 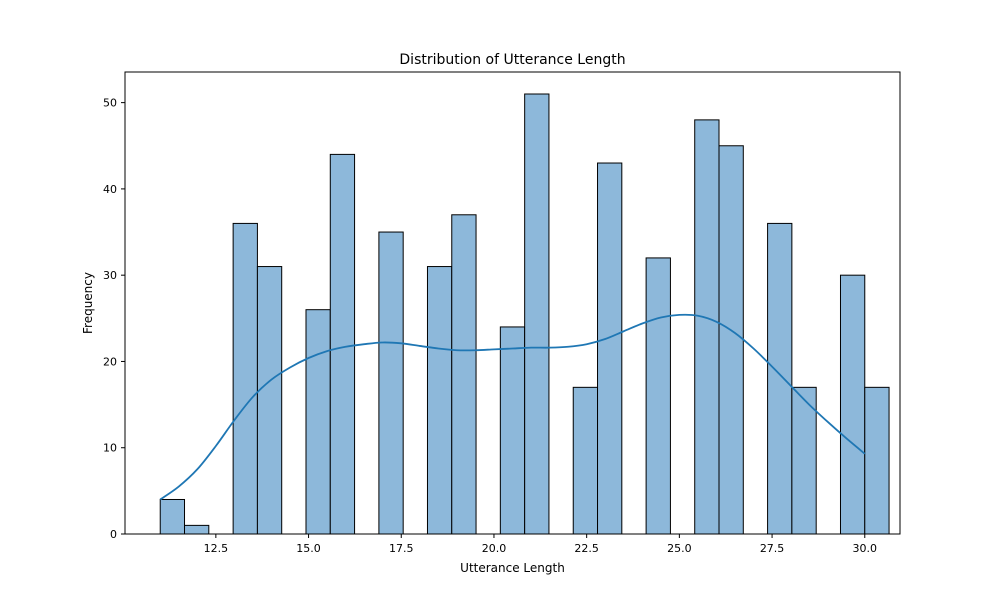 What do you see at coordinates (110, 275) in the screenshot?
I see `y-tick-label: 30` at bounding box center [110, 275].